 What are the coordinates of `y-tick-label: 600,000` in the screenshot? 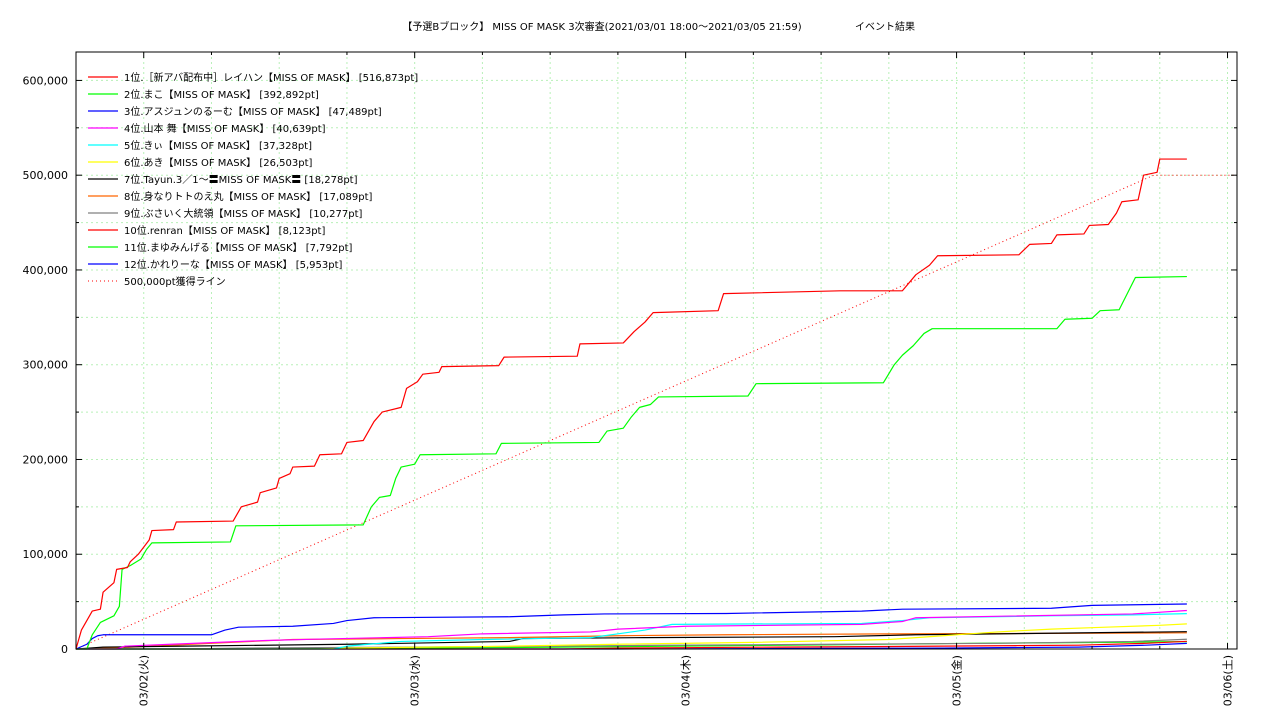 It's located at (46, 80).